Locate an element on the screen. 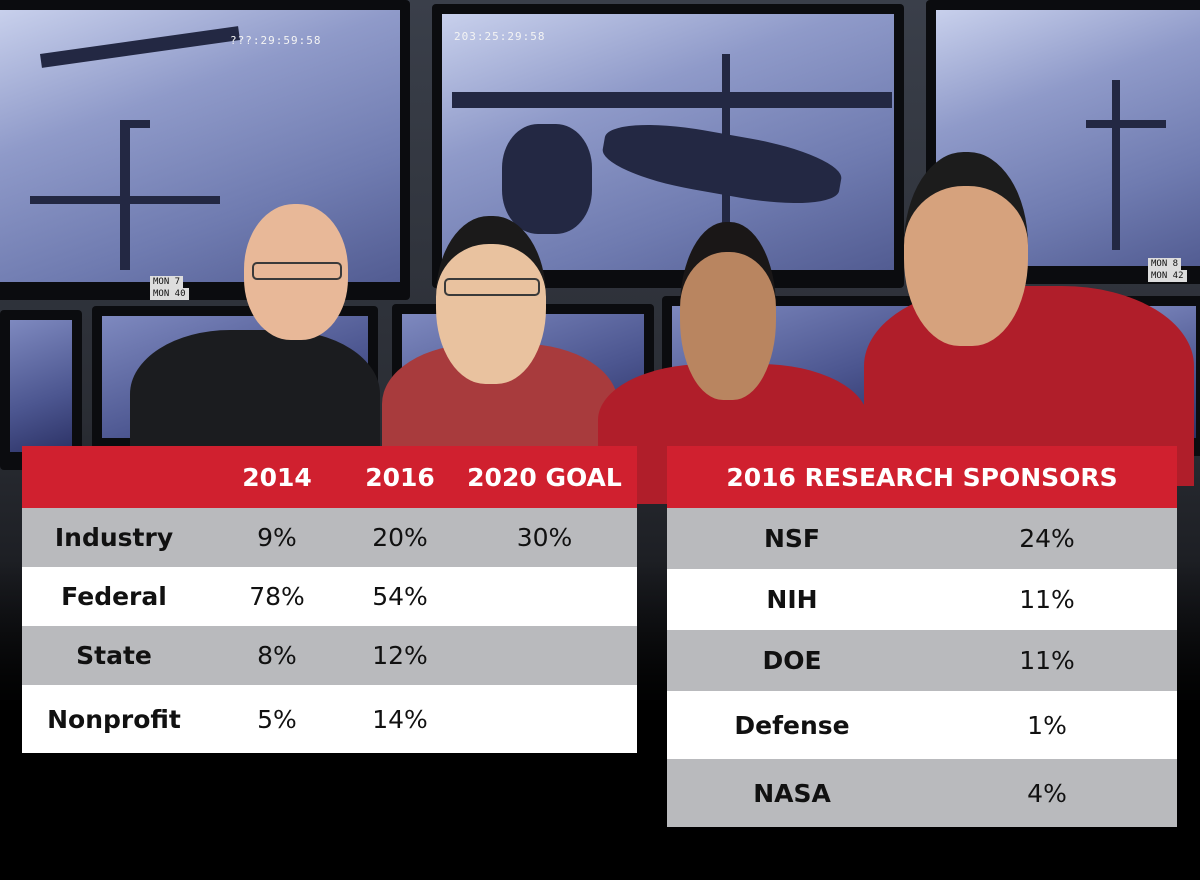  monitor-screen is located at coordinates (41, 386).